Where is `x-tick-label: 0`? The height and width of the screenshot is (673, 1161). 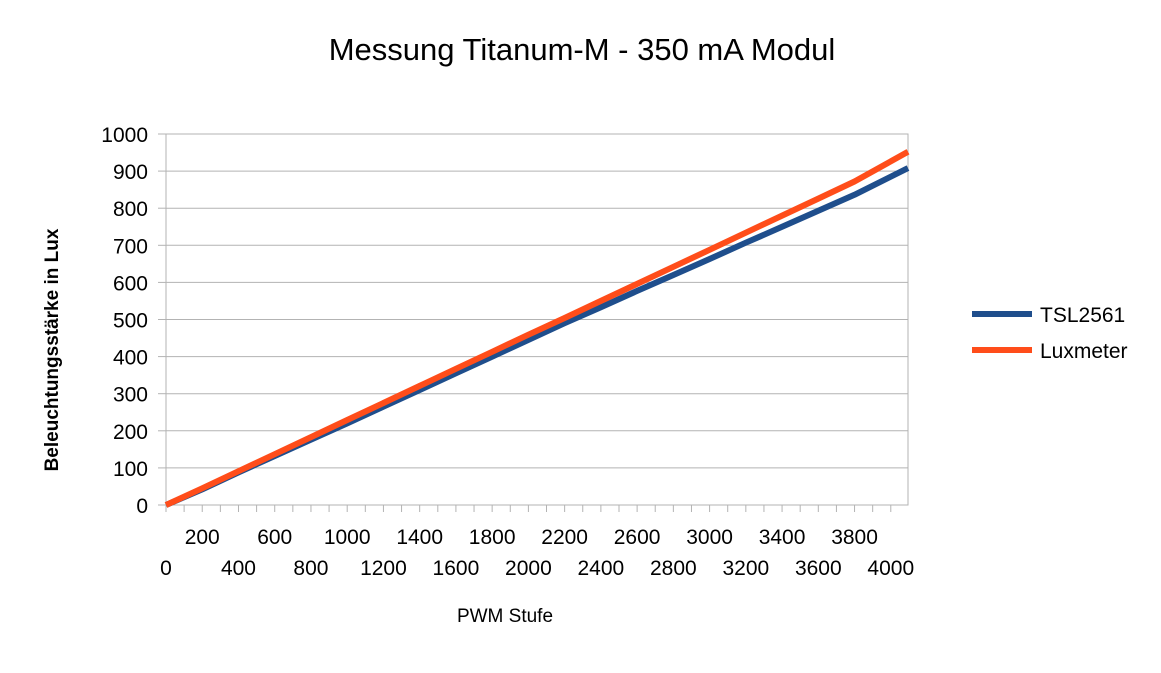 x-tick-label: 0 is located at coordinates (166, 568).